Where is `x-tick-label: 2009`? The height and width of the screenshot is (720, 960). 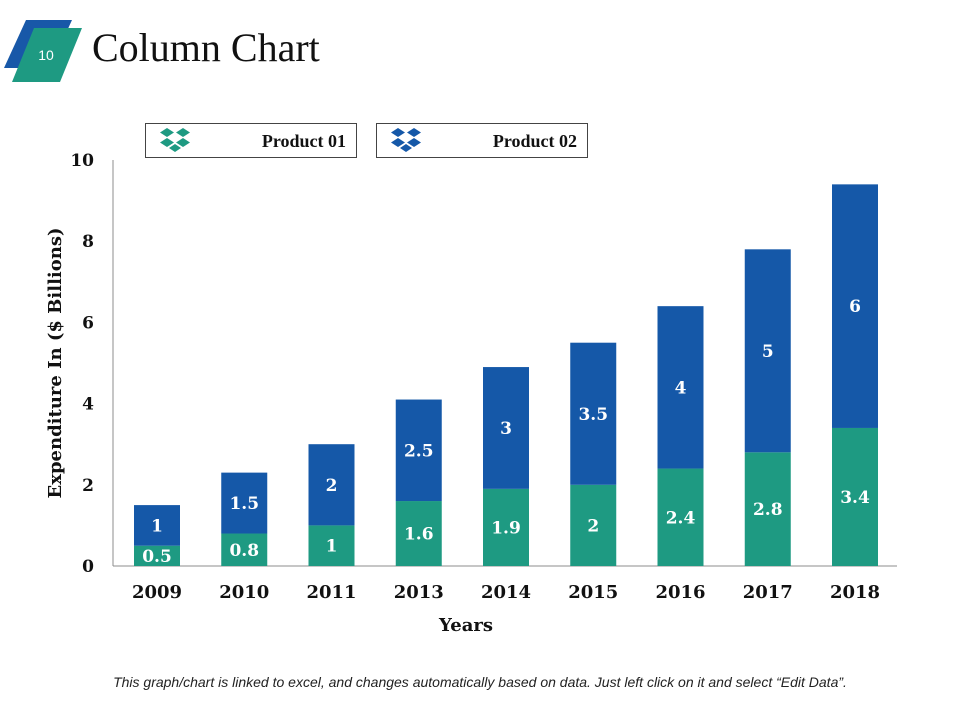
x-tick-label: 2009 is located at coordinates (157, 592).